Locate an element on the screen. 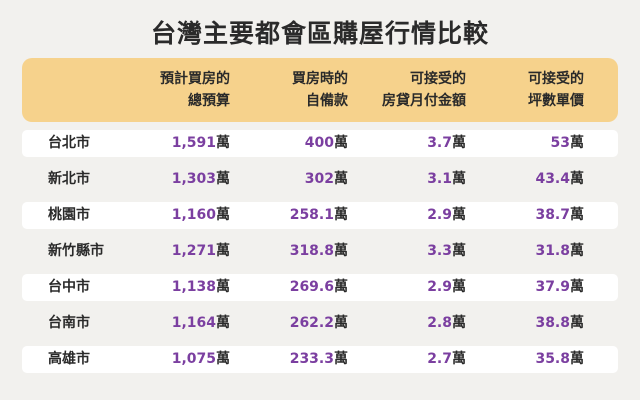  monthly-payment-cell: 2.7萬 is located at coordinates (446, 359).